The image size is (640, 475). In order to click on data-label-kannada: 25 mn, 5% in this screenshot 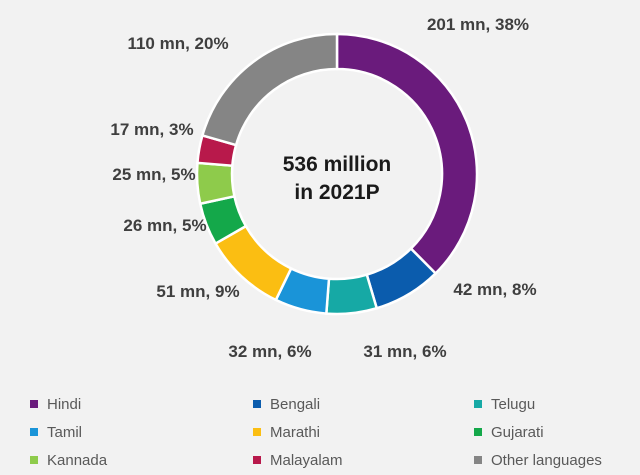, I will do `click(153, 174)`.